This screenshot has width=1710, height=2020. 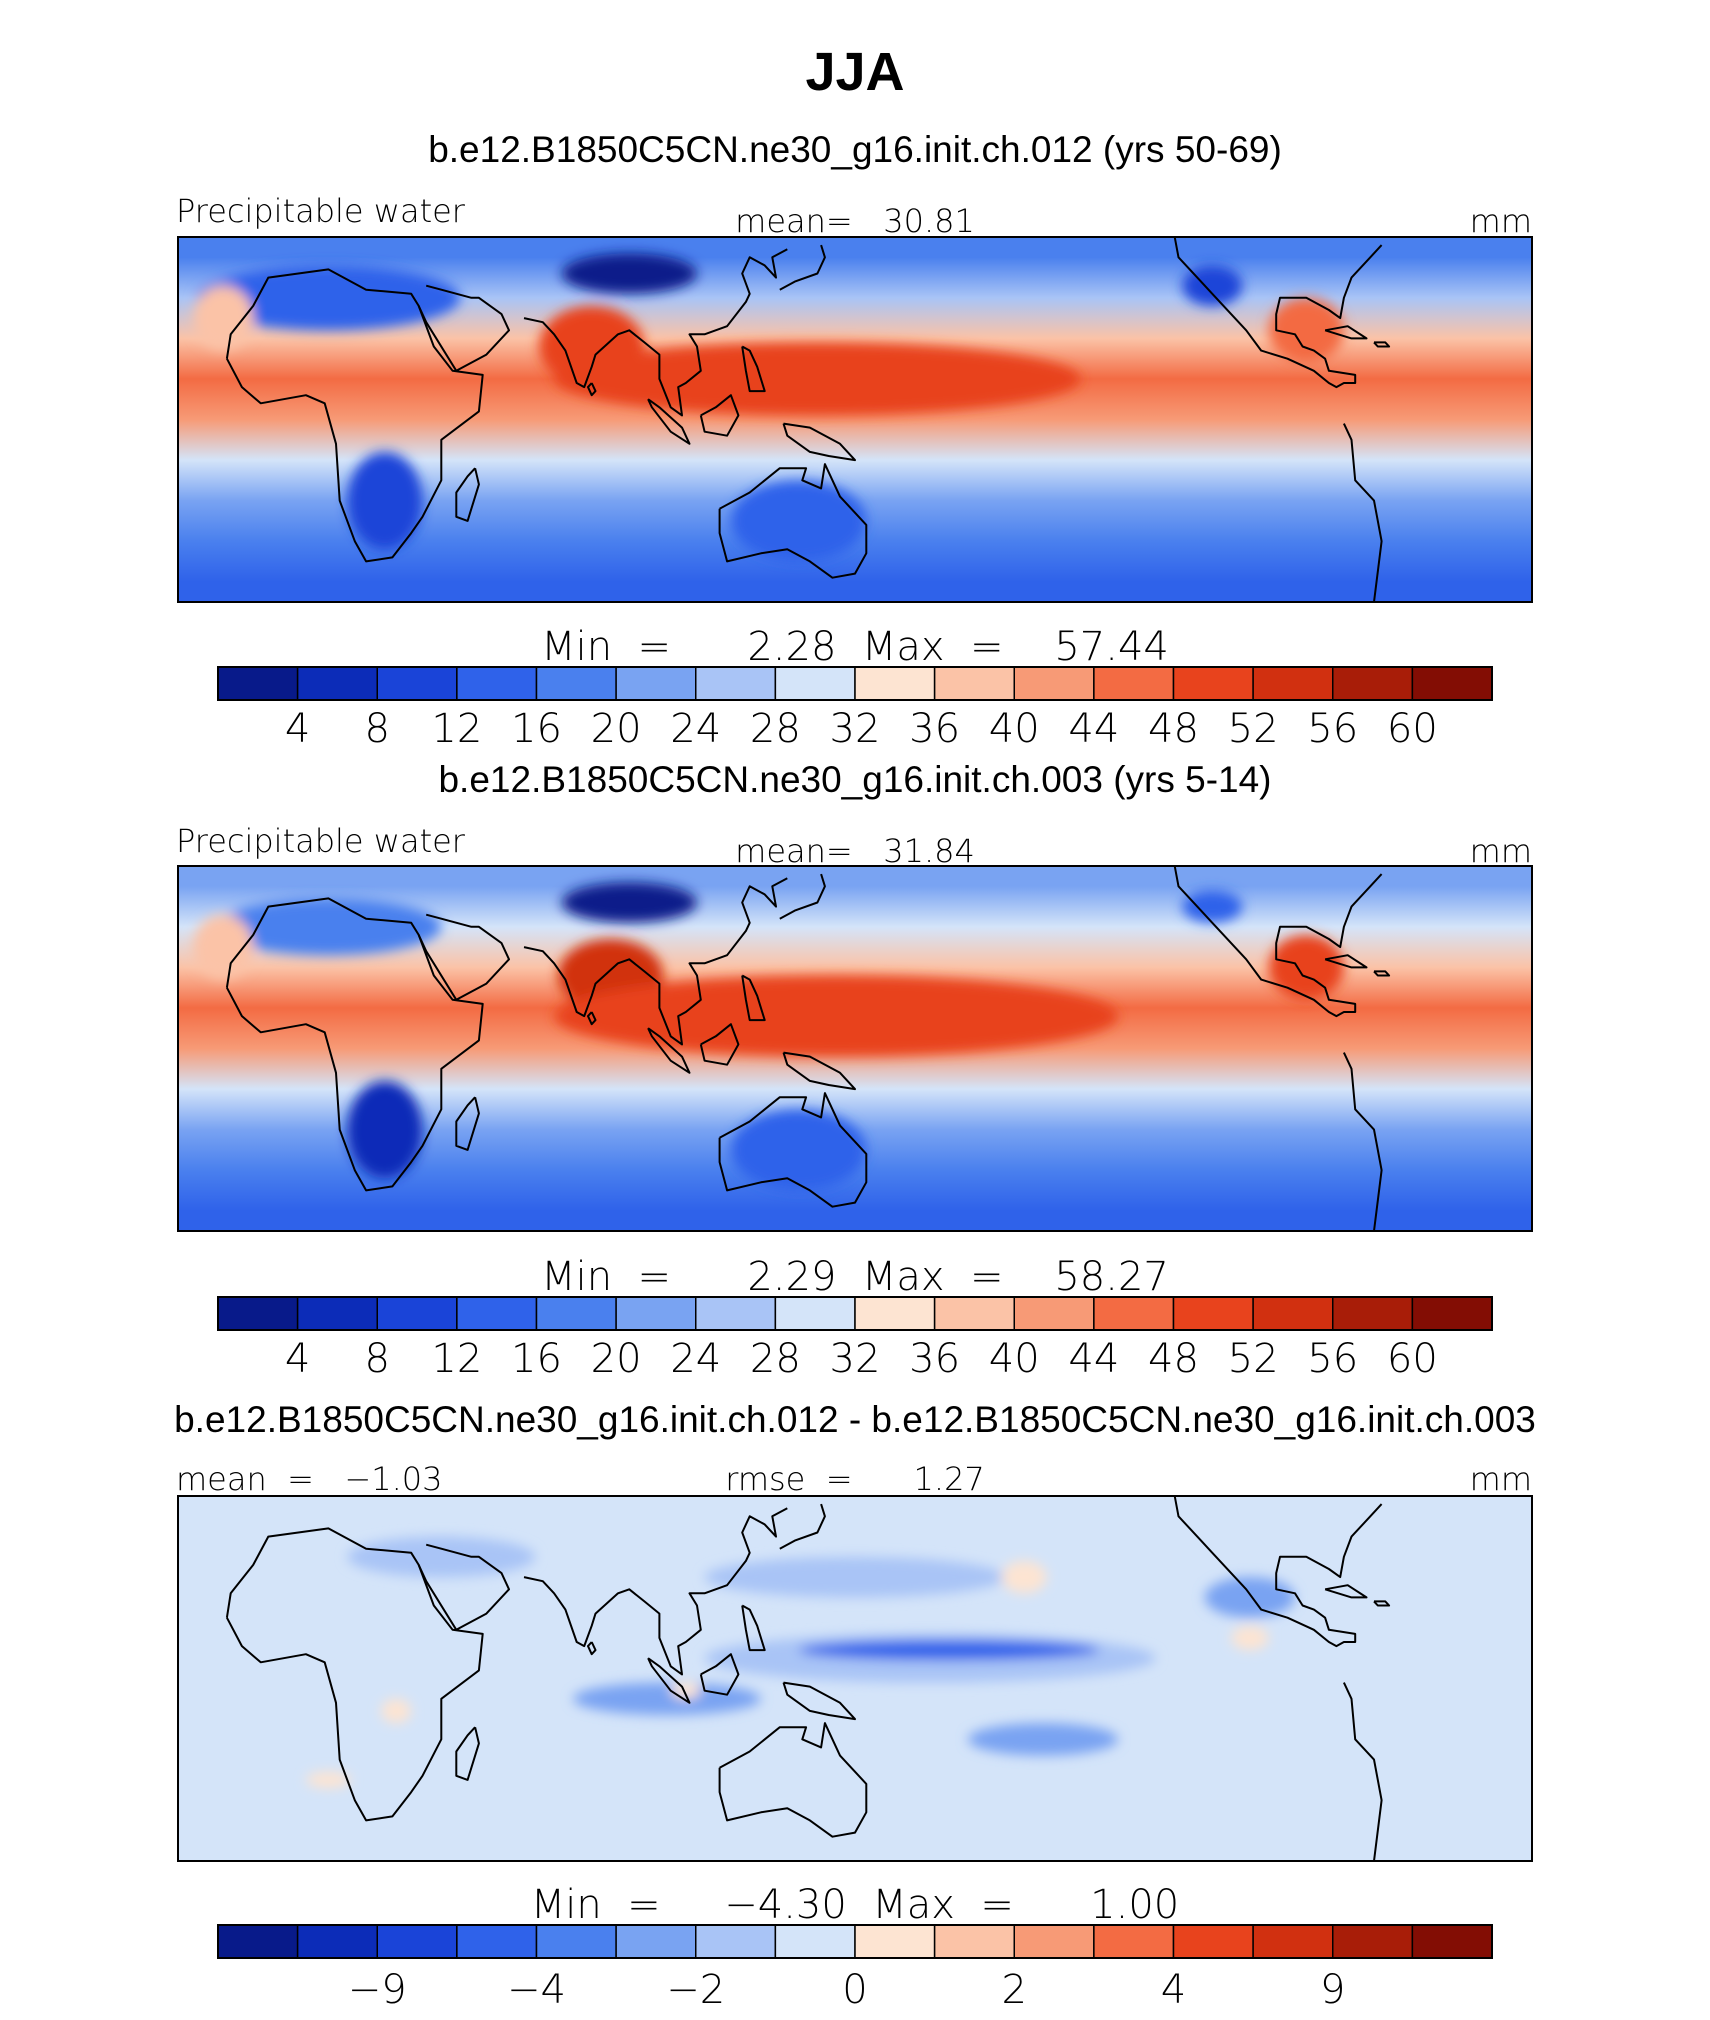 What do you see at coordinates (669, 1050) in the screenshot?
I see `panel-2-coastline-sumatra` at bounding box center [669, 1050].